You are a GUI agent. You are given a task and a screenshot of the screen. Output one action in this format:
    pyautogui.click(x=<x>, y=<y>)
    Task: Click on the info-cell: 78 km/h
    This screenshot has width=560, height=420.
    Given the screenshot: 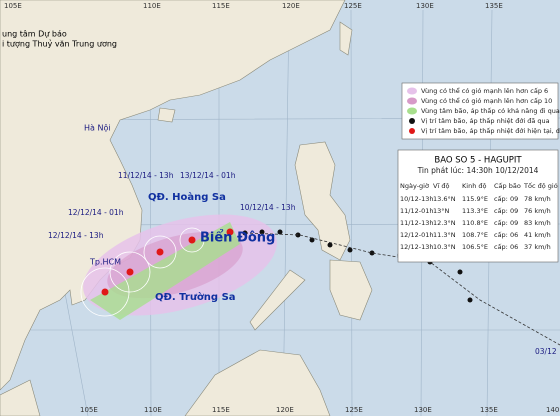 What is the action you would take?
    pyautogui.click(x=537, y=199)
    